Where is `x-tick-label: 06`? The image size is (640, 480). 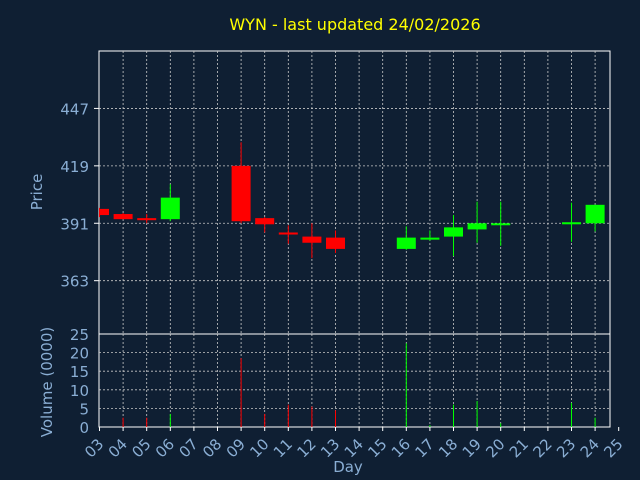 x-tick-label: 06 is located at coordinates (165, 448).